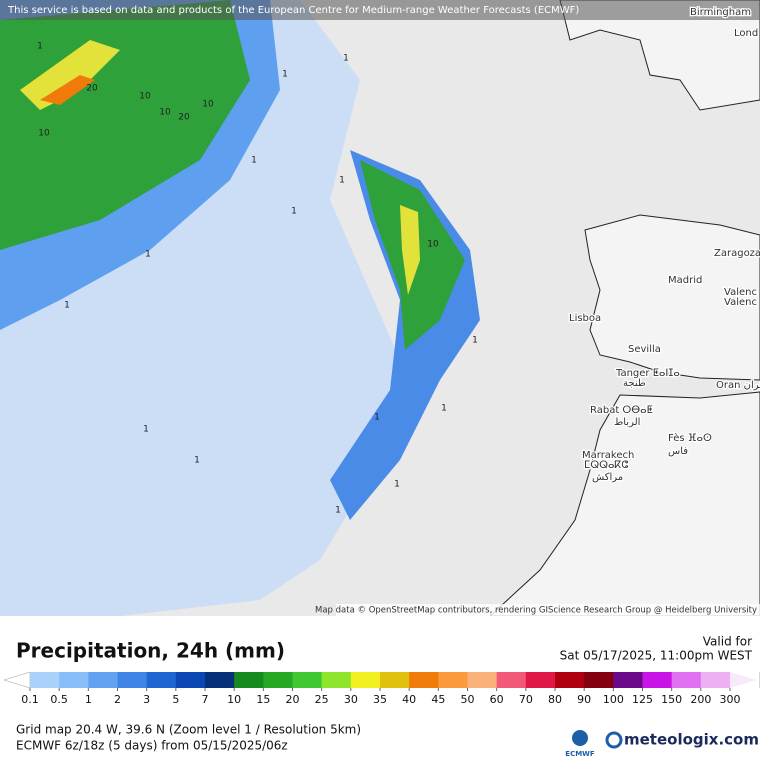  I want to click on legend-arrow-right, so click(743, 680).